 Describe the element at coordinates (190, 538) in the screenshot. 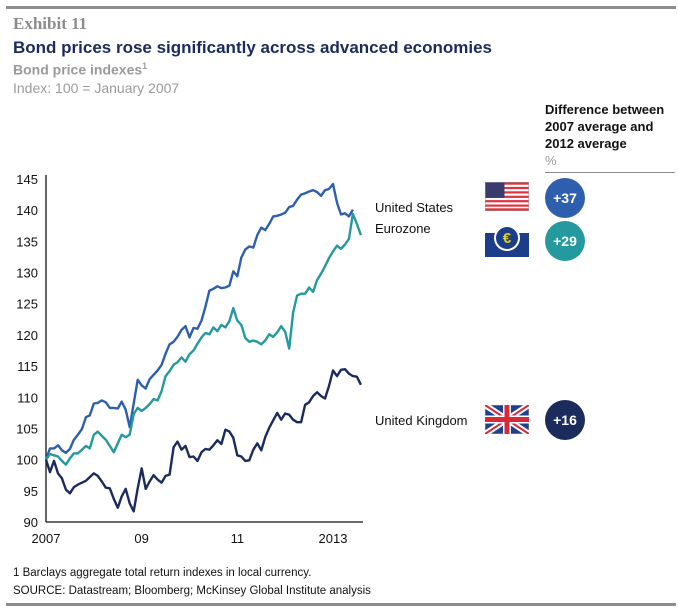

I see `x-axis-ticks: 2007 09 11 2013` at that location.